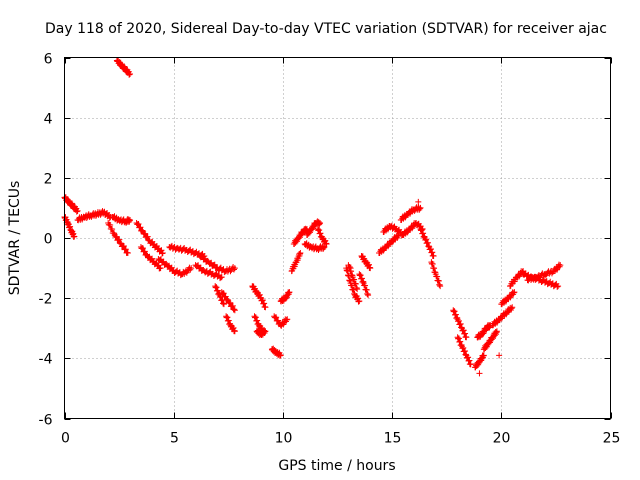 This screenshot has width=640, height=480. Describe the element at coordinates (48, 180) in the screenshot. I see `y-tick-label: 2` at that location.